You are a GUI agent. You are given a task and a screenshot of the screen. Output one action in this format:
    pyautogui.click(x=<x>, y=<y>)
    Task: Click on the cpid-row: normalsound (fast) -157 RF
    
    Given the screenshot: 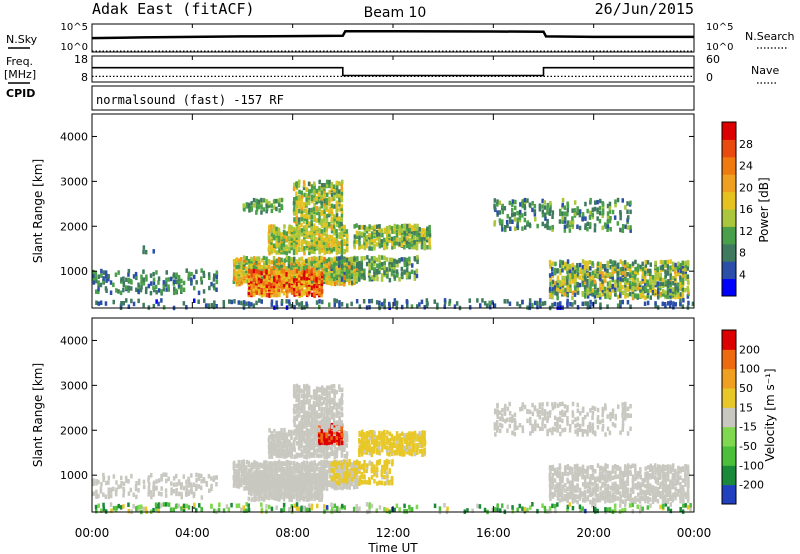 What is the action you would take?
    pyautogui.click(x=393, y=98)
    